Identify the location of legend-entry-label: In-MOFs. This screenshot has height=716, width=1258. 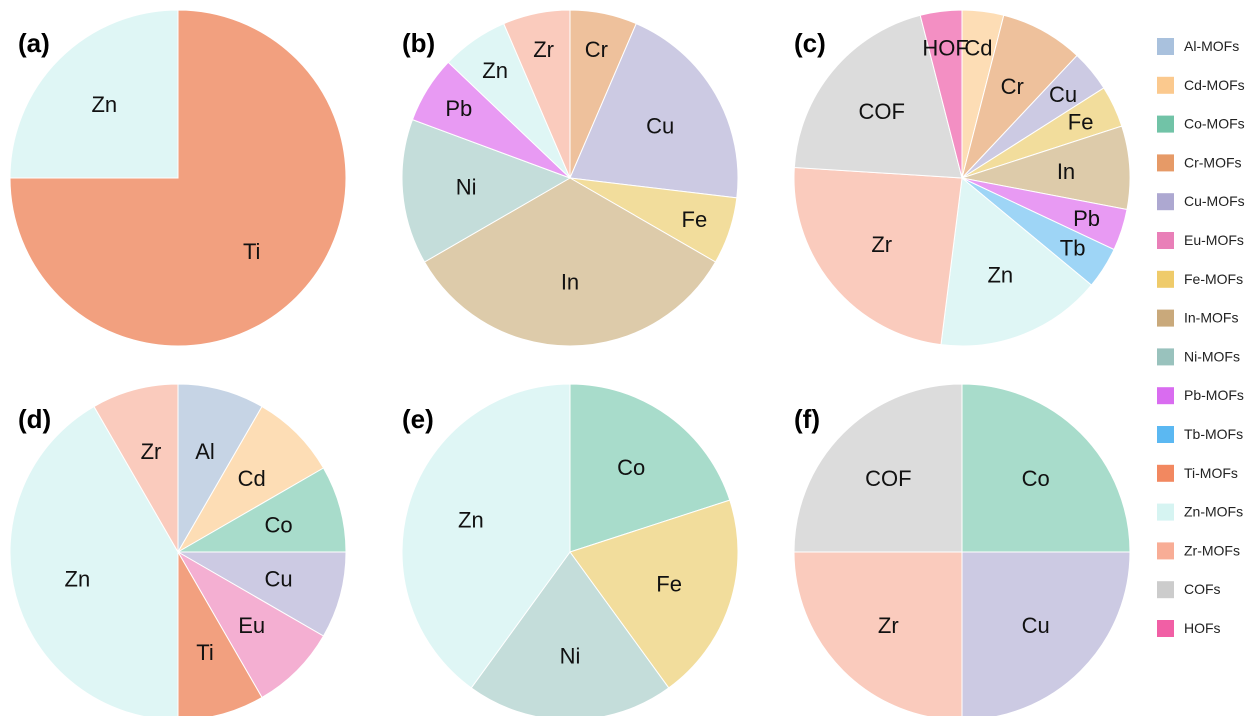
(1211, 318).